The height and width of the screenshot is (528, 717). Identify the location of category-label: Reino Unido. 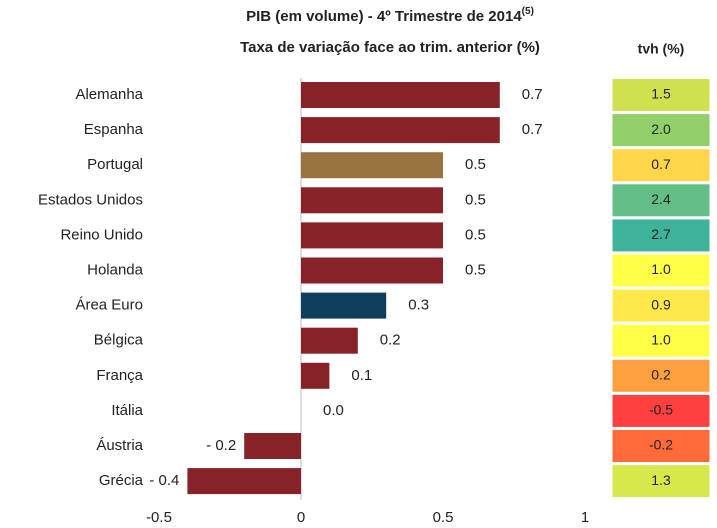
(101, 234).